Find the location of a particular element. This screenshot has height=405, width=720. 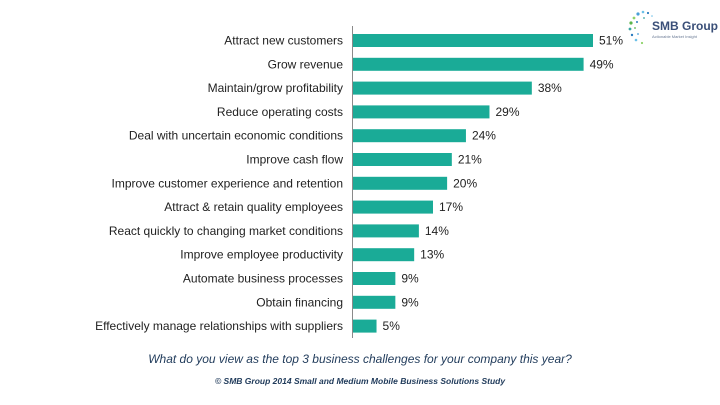

value-label: 24% is located at coordinates (484, 136).